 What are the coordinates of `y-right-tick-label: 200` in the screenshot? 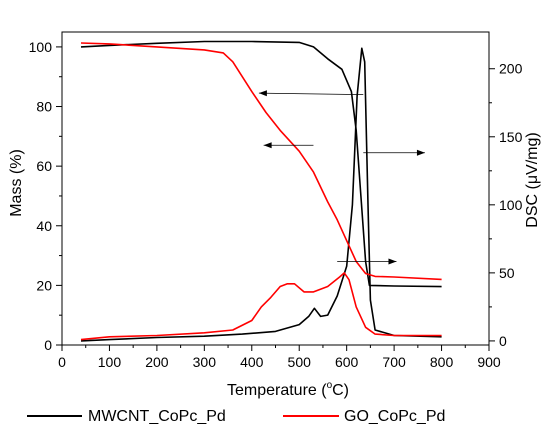 It's located at (511, 69).